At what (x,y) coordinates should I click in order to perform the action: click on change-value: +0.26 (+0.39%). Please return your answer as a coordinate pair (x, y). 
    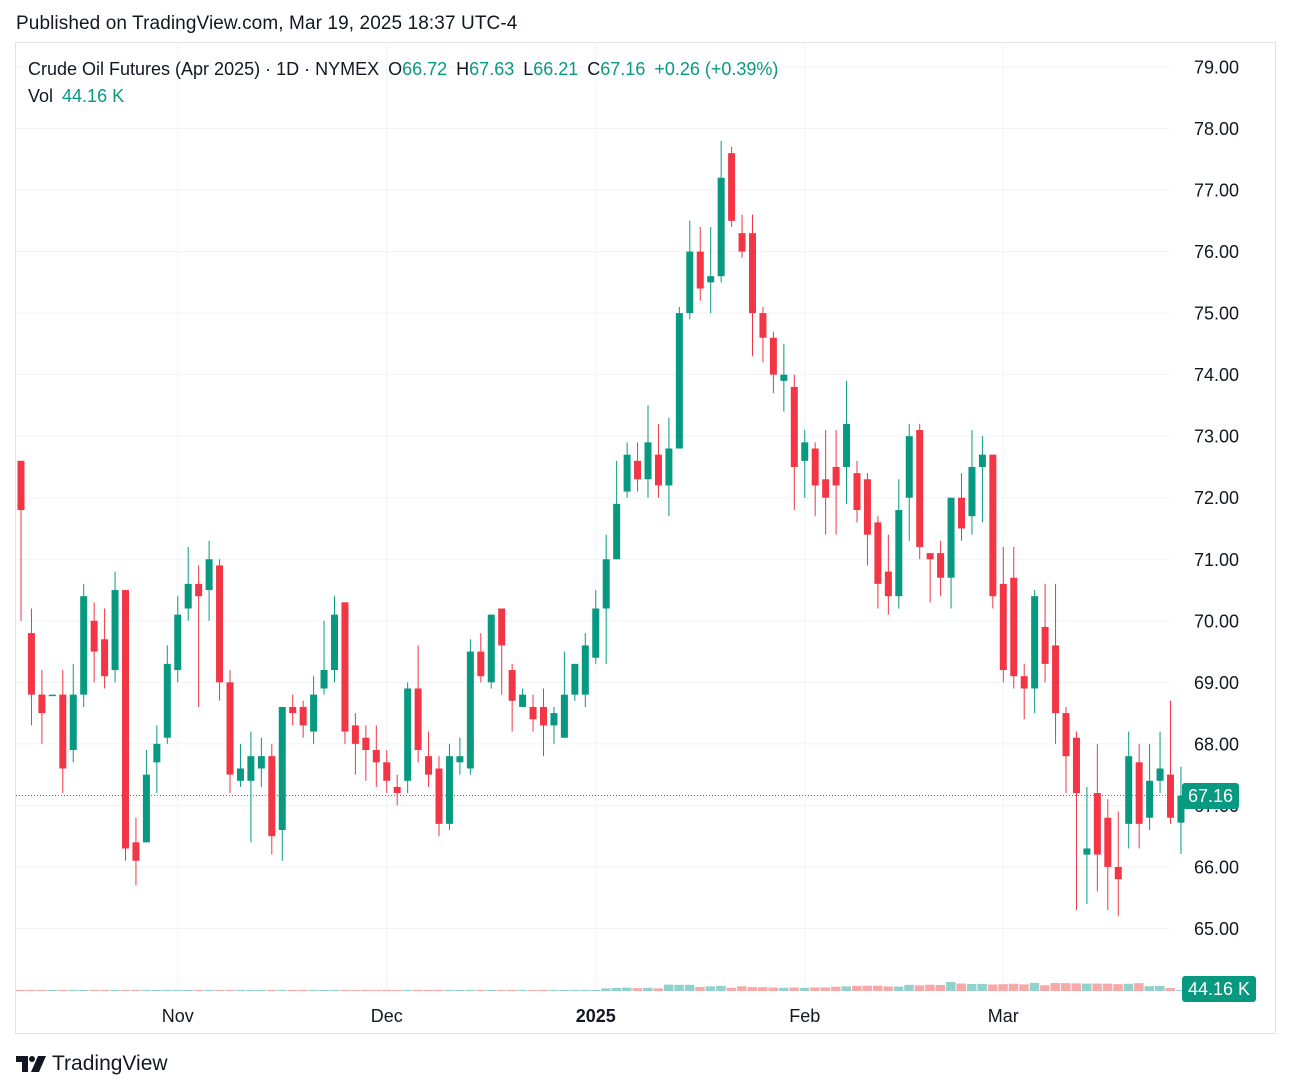
    Looking at the image, I should click on (716, 69).